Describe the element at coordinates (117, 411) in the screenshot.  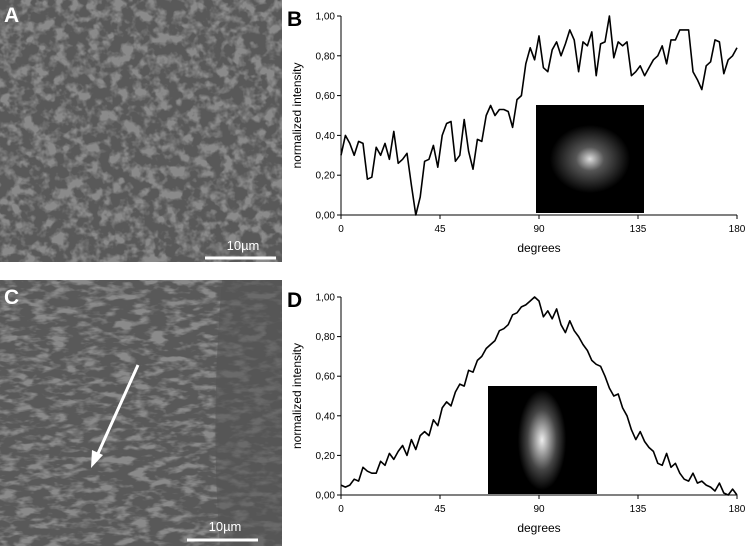
I see `arrow` at that location.